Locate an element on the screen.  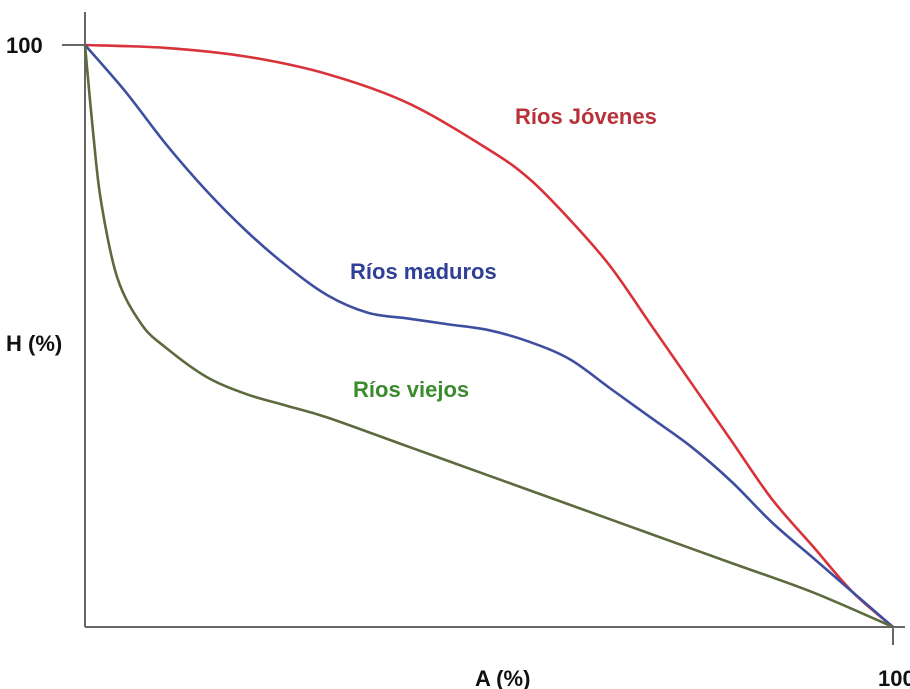
y-tick-label: 100 is located at coordinates (24, 45).